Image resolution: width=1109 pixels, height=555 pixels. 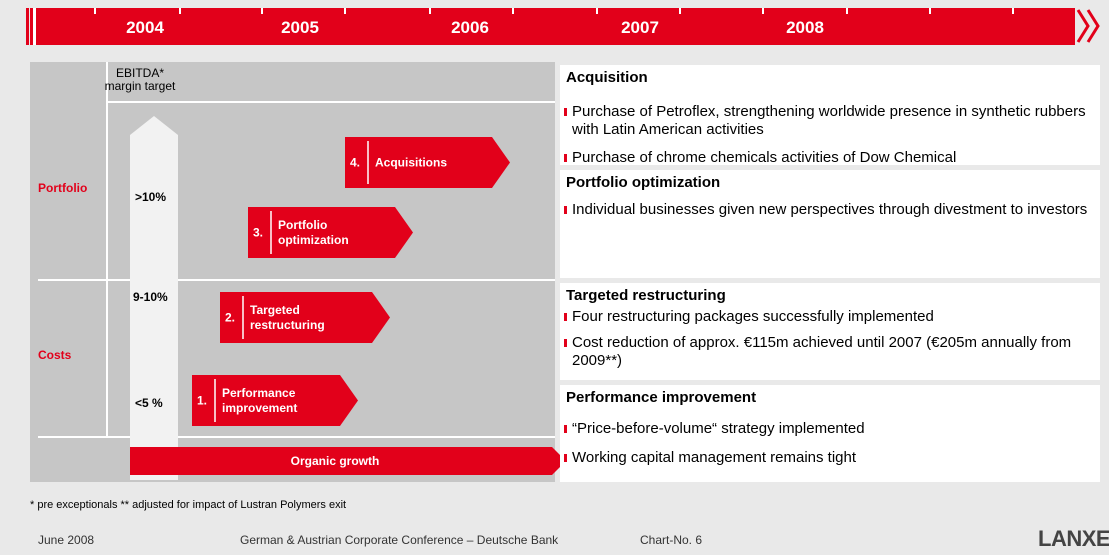 What do you see at coordinates (140, 86) in the screenshot?
I see `ebitda-label: margin target` at bounding box center [140, 86].